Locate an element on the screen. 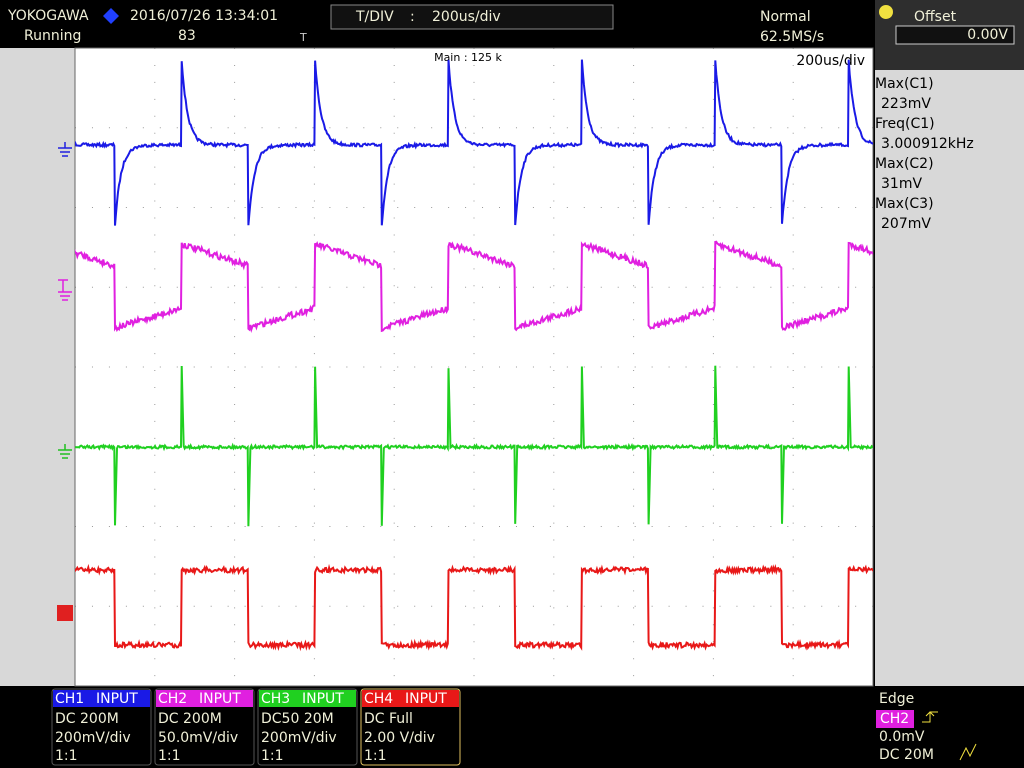 This screenshot has width=1024, height=768. trigger-mode: Normal is located at coordinates (785, 17).